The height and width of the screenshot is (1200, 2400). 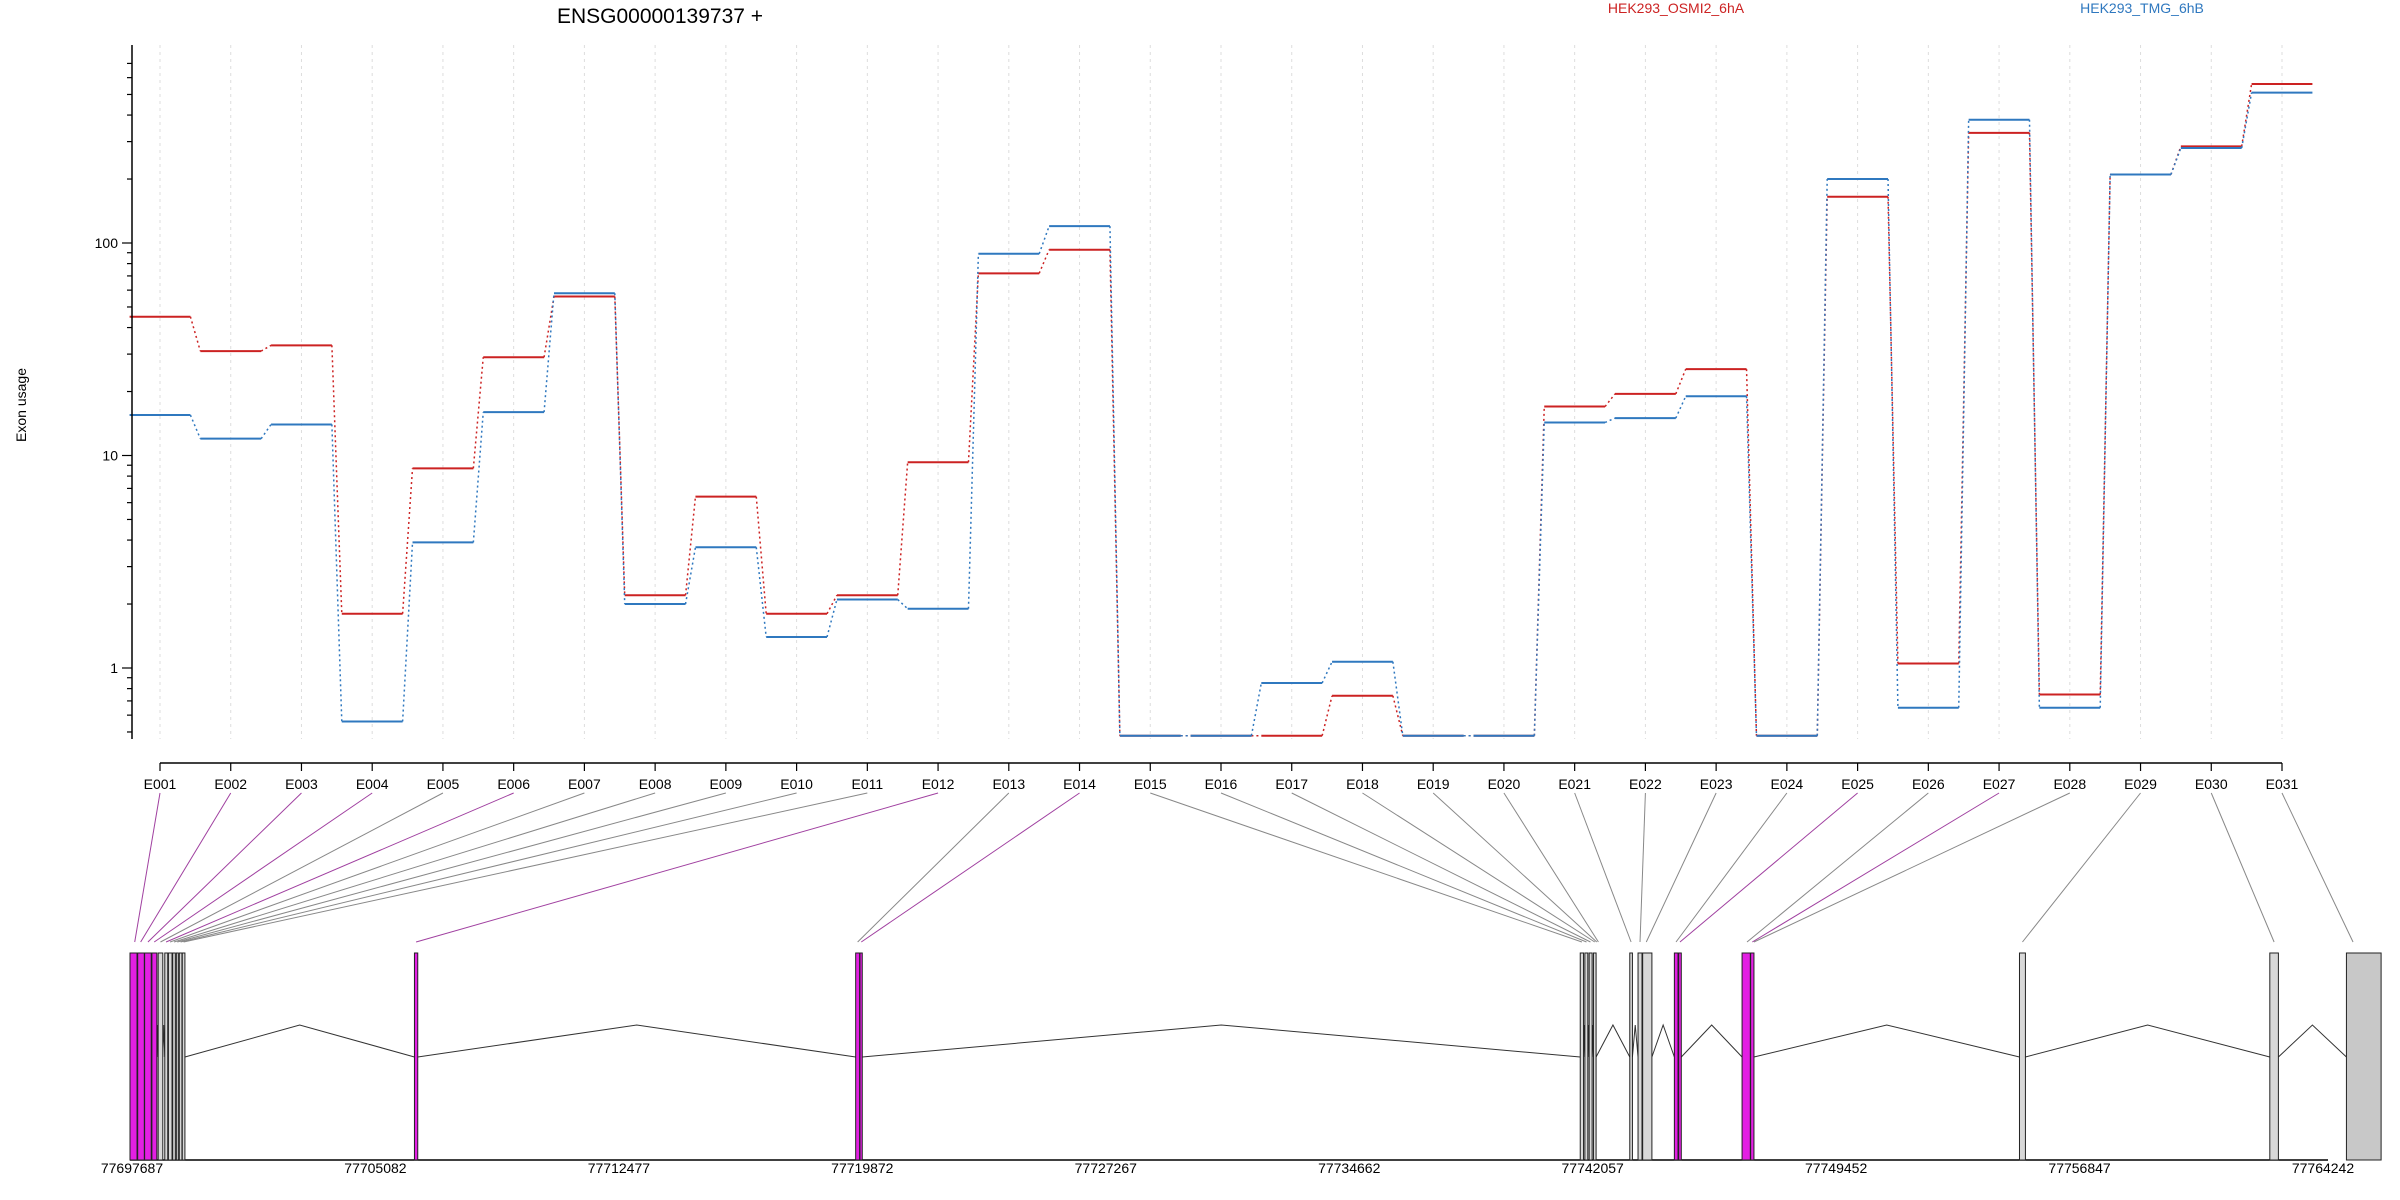 I want to click on x-tick-label-E011: E011, so click(x=867, y=784).